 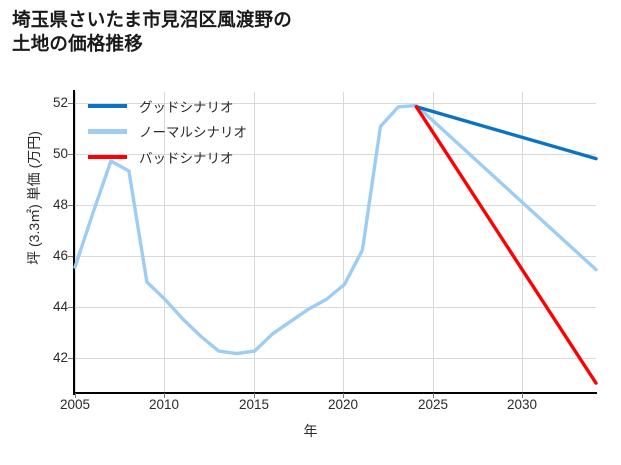 I want to click on y-tick-label: 42, so click(x=60, y=357).